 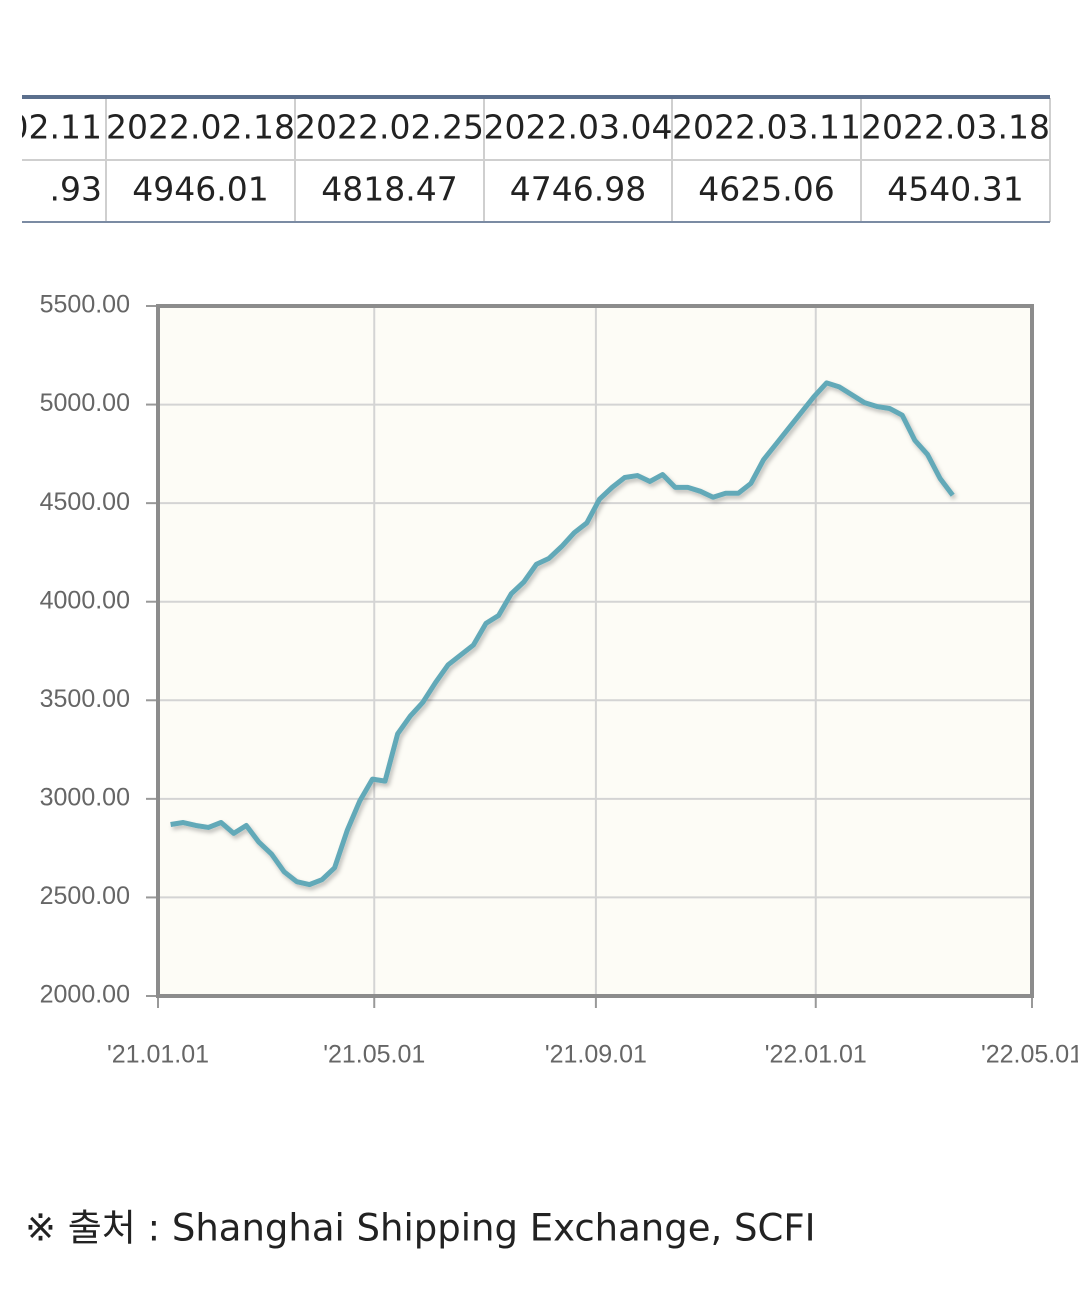 What do you see at coordinates (158, 1055) in the screenshot?
I see `x-tick-label: '21.01.01` at bounding box center [158, 1055].